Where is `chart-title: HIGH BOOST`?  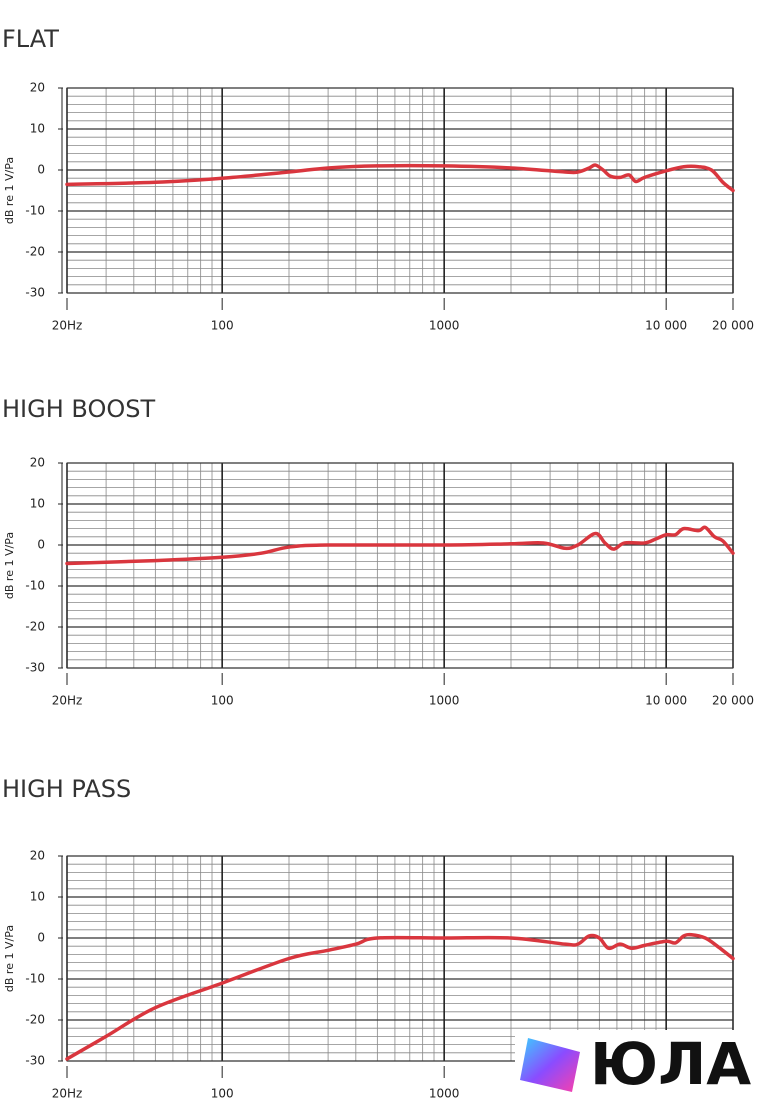
chart-title: HIGH BOOST is located at coordinates (78, 409).